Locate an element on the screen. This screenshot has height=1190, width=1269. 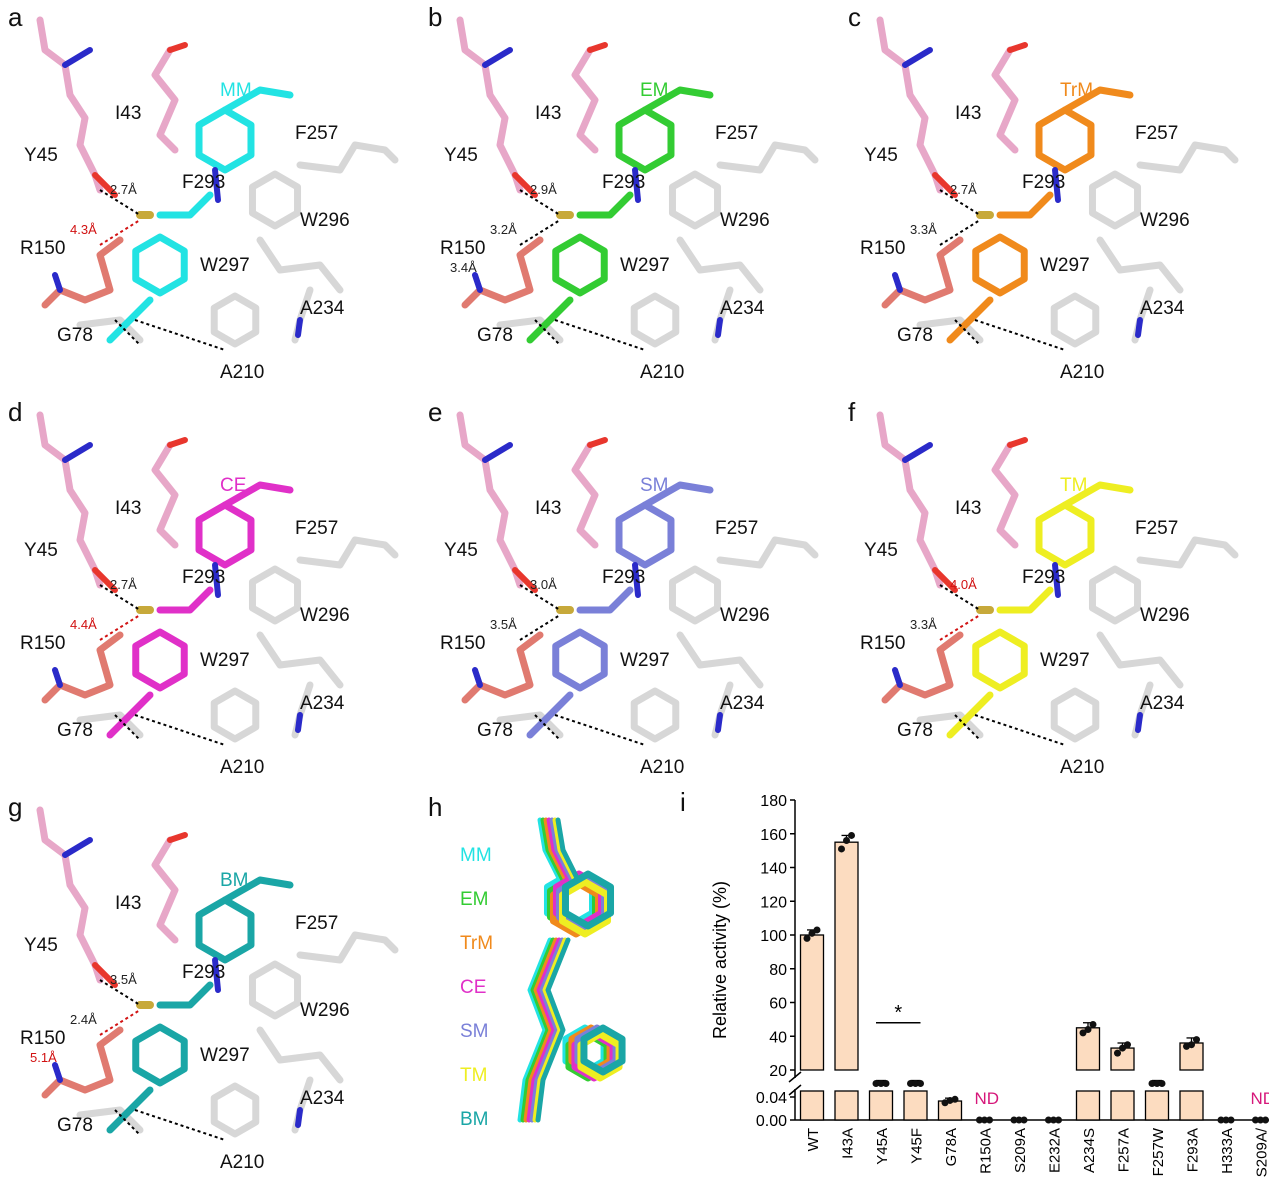
x-tick-label: WT is located at coordinates (813, 1139).